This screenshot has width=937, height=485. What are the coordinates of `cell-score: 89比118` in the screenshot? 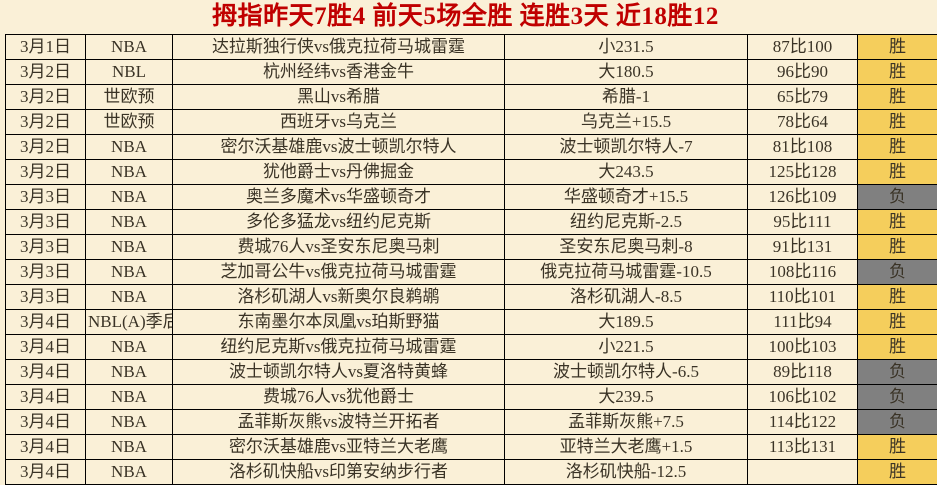 It's located at (803, 372).